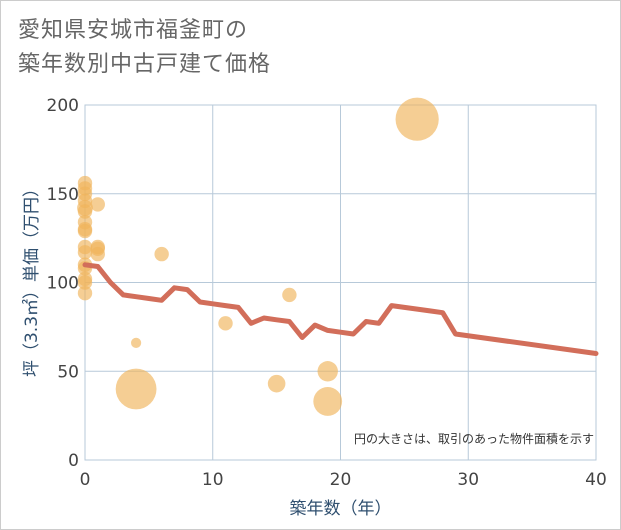 The image size is (621, 530). What do you see at coordinates (32, 278) in the screenshot?
I see `y-axis-title: 坪（3.3㎡）単価（万円）` at bounding box center [32, 278].